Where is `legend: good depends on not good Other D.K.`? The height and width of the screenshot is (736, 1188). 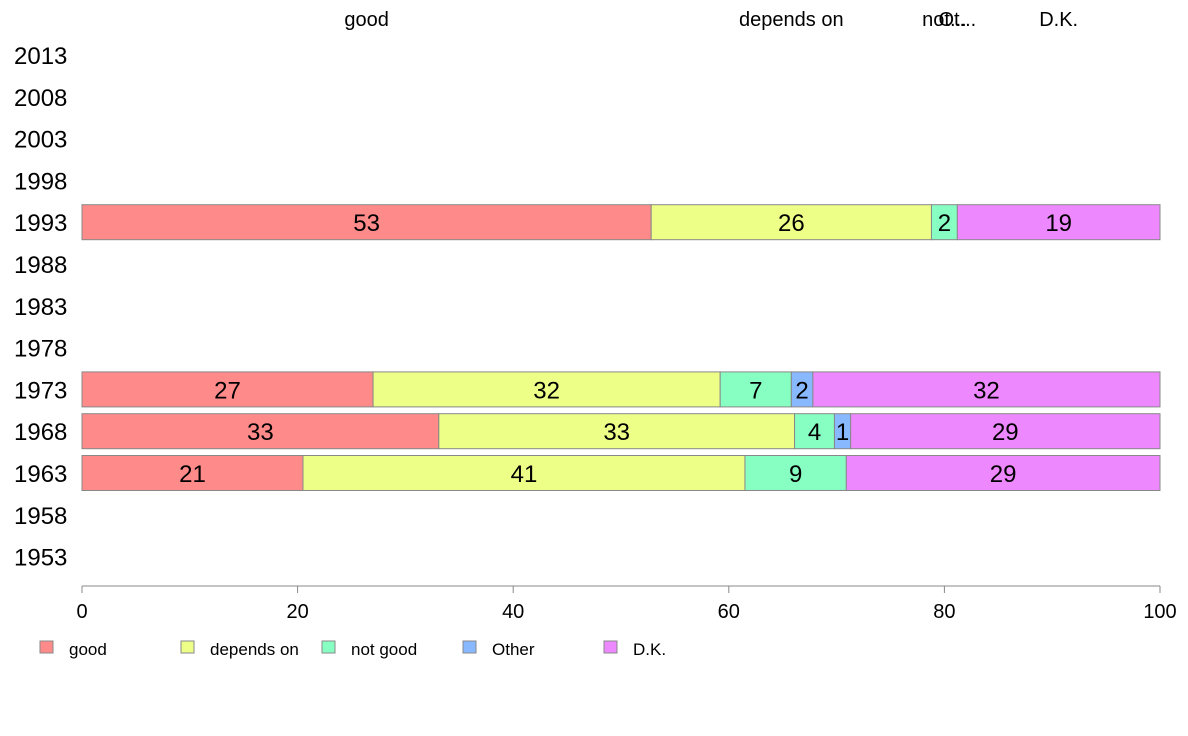
legend: good depends on not good Other D.K. is located at coordinates (352, 649).